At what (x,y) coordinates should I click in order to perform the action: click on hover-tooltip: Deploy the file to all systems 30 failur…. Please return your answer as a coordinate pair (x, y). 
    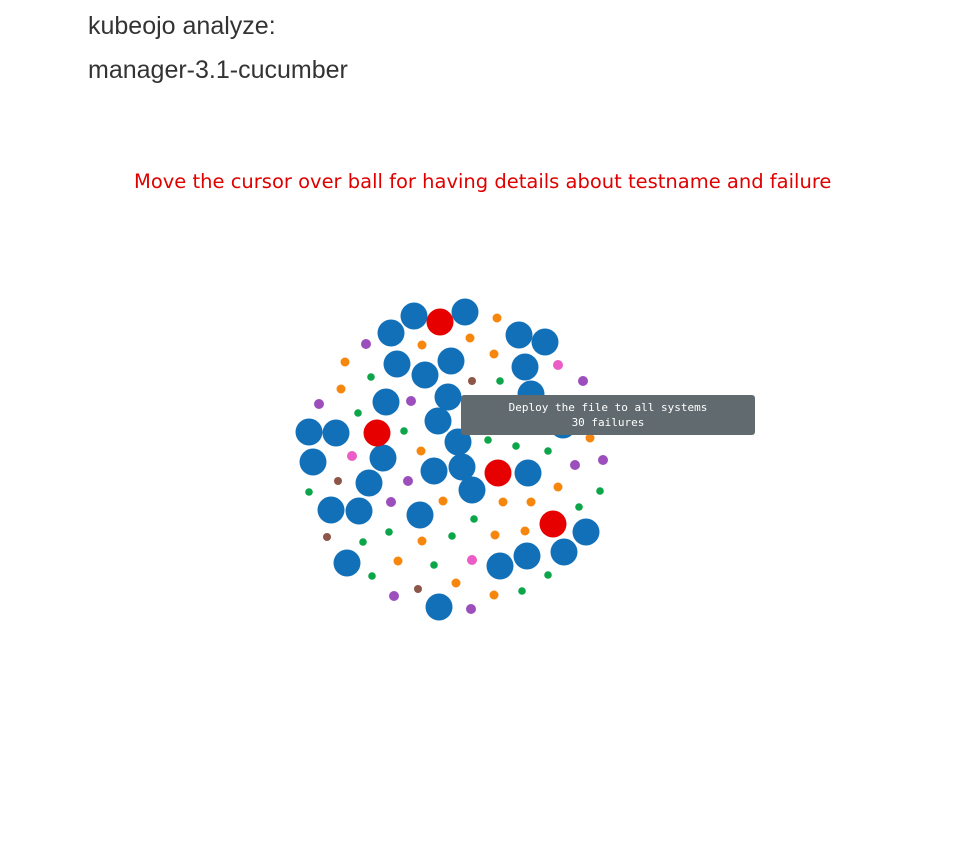
    Looking at the image, I should click on (608, 415).